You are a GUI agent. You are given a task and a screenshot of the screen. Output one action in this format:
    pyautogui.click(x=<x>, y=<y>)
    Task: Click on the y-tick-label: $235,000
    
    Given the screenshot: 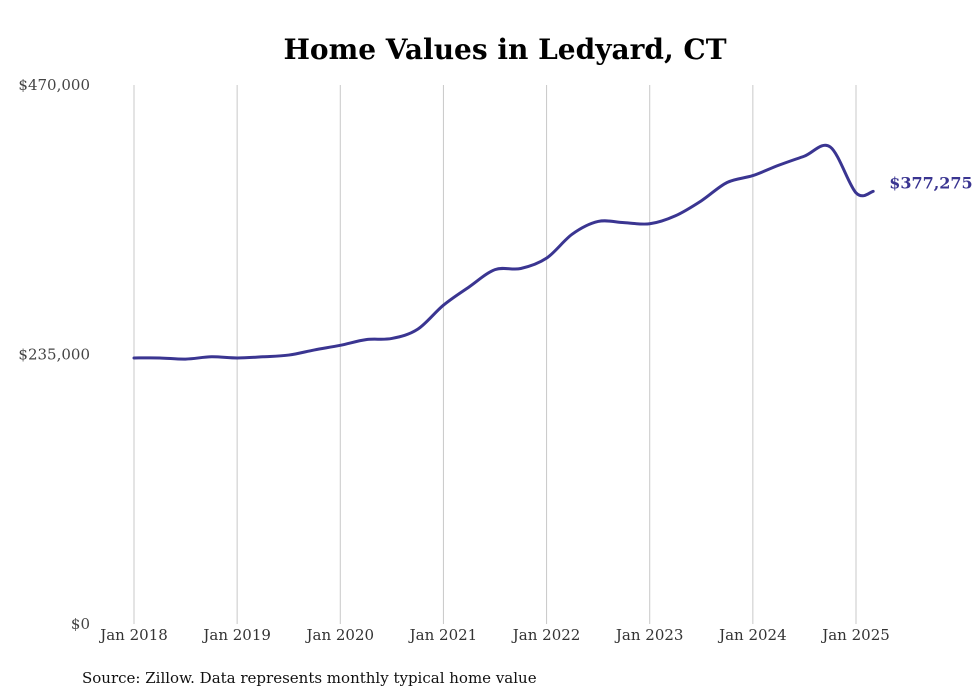 What is the action you would take?
    pyautogui.click(x=54, y=355)
    